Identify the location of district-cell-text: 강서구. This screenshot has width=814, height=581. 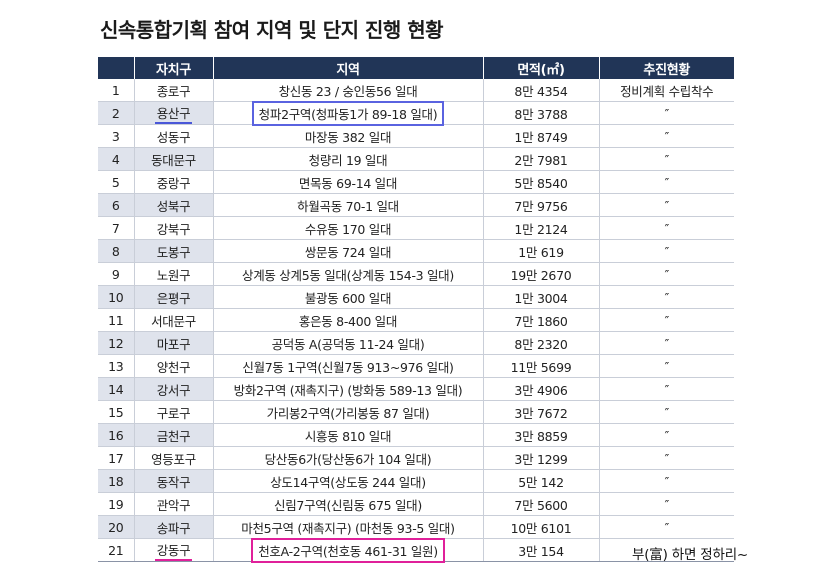
(173, 390).